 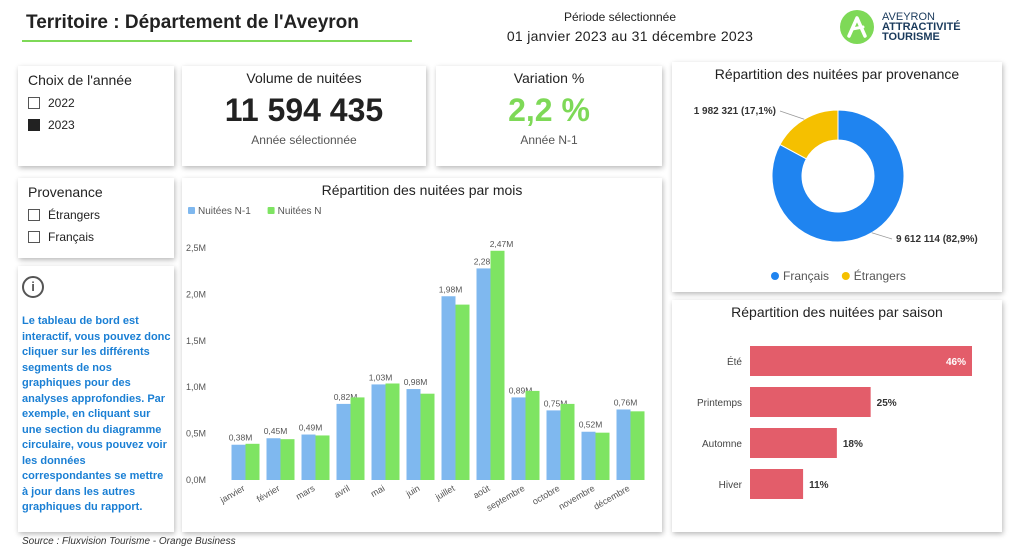 I want to click on y-tick-label: 1,5M, so click(x=196, y=341).